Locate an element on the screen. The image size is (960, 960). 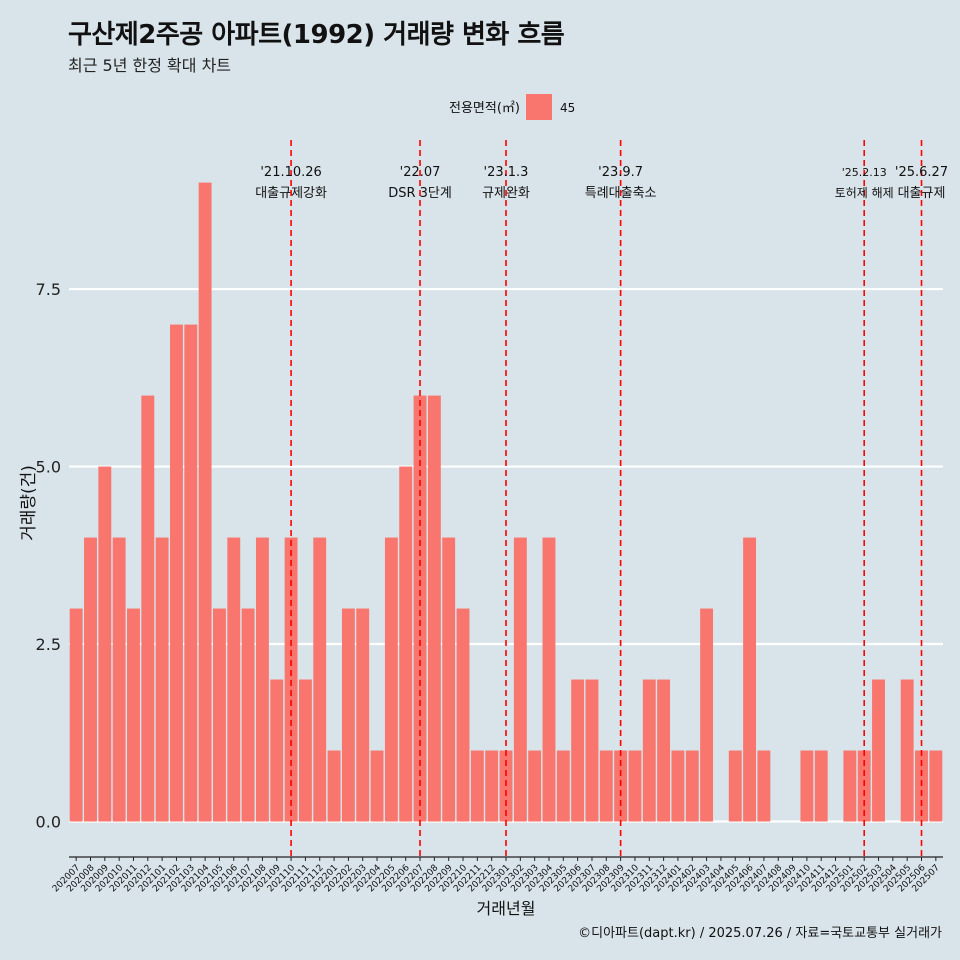
event-label: 특례대출축소 is located at coordinates (621, 193).